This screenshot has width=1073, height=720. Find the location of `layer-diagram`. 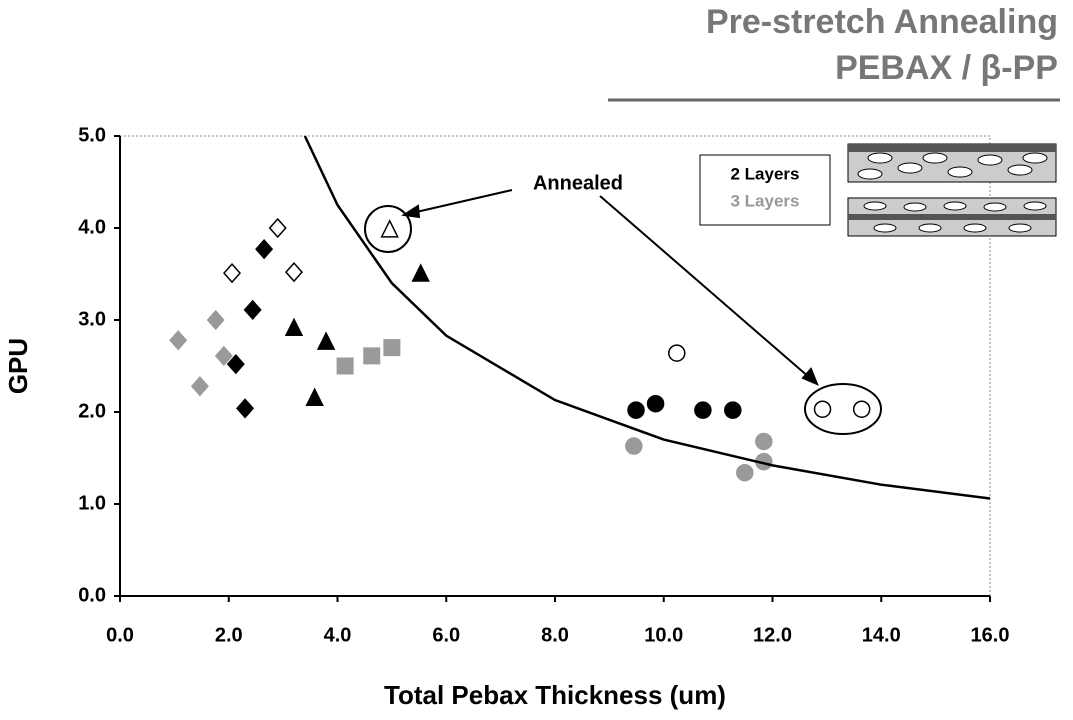

layer-diagram is located at coordinates (952, 190).